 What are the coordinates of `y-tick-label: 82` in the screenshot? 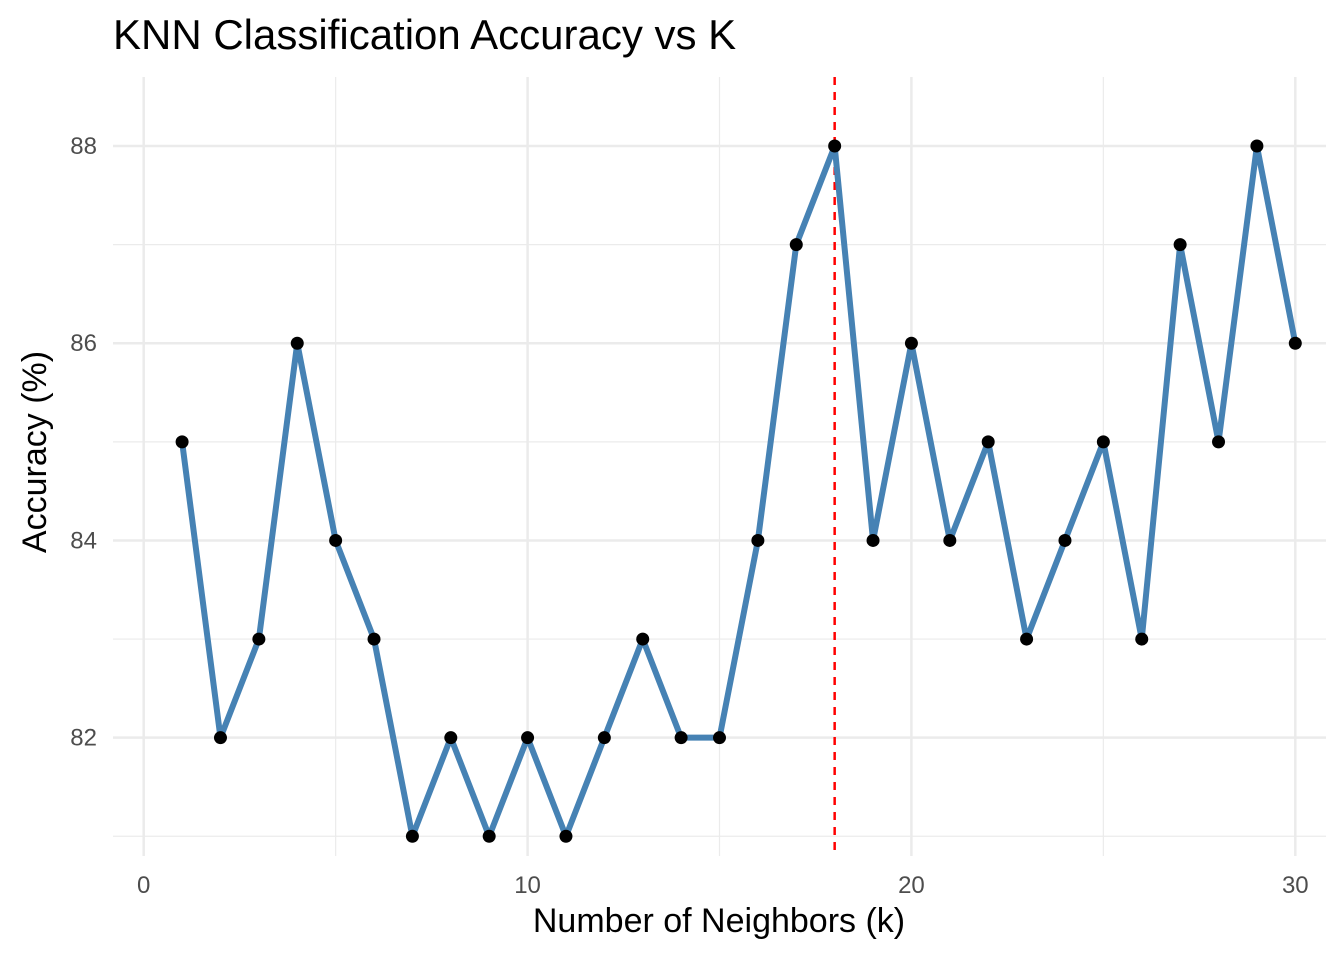 It's located at (83, 738).